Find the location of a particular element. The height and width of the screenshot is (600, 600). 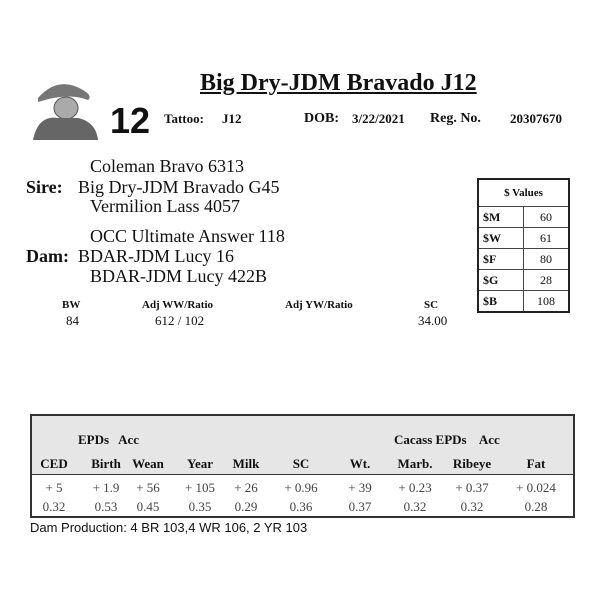

epd-value: + 26 is located at coordinates (246, 487).